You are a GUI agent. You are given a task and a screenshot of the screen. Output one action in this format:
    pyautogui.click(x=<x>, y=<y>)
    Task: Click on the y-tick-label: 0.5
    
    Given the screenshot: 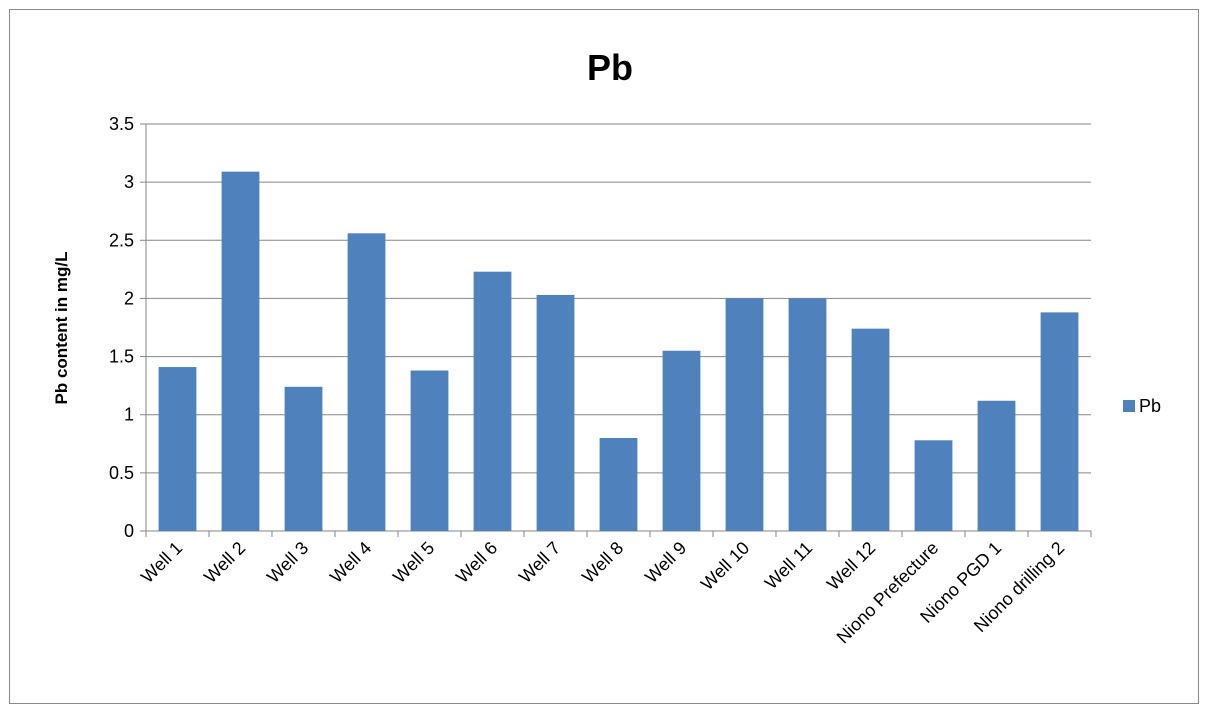 What is the action you would take?
    pyautogui.click(x=121, y=473)
    